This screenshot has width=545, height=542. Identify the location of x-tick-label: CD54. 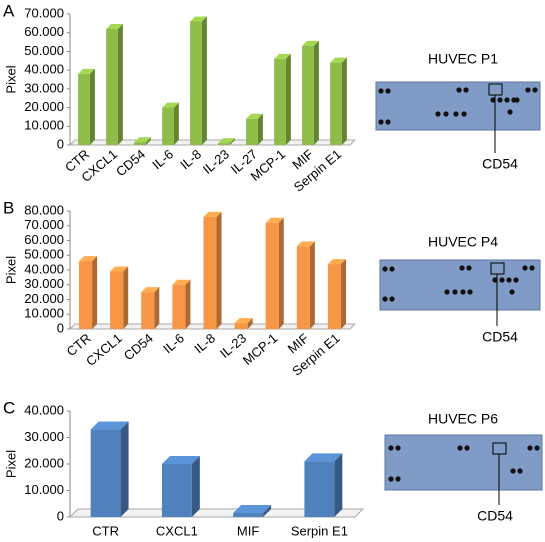
(138, 346).